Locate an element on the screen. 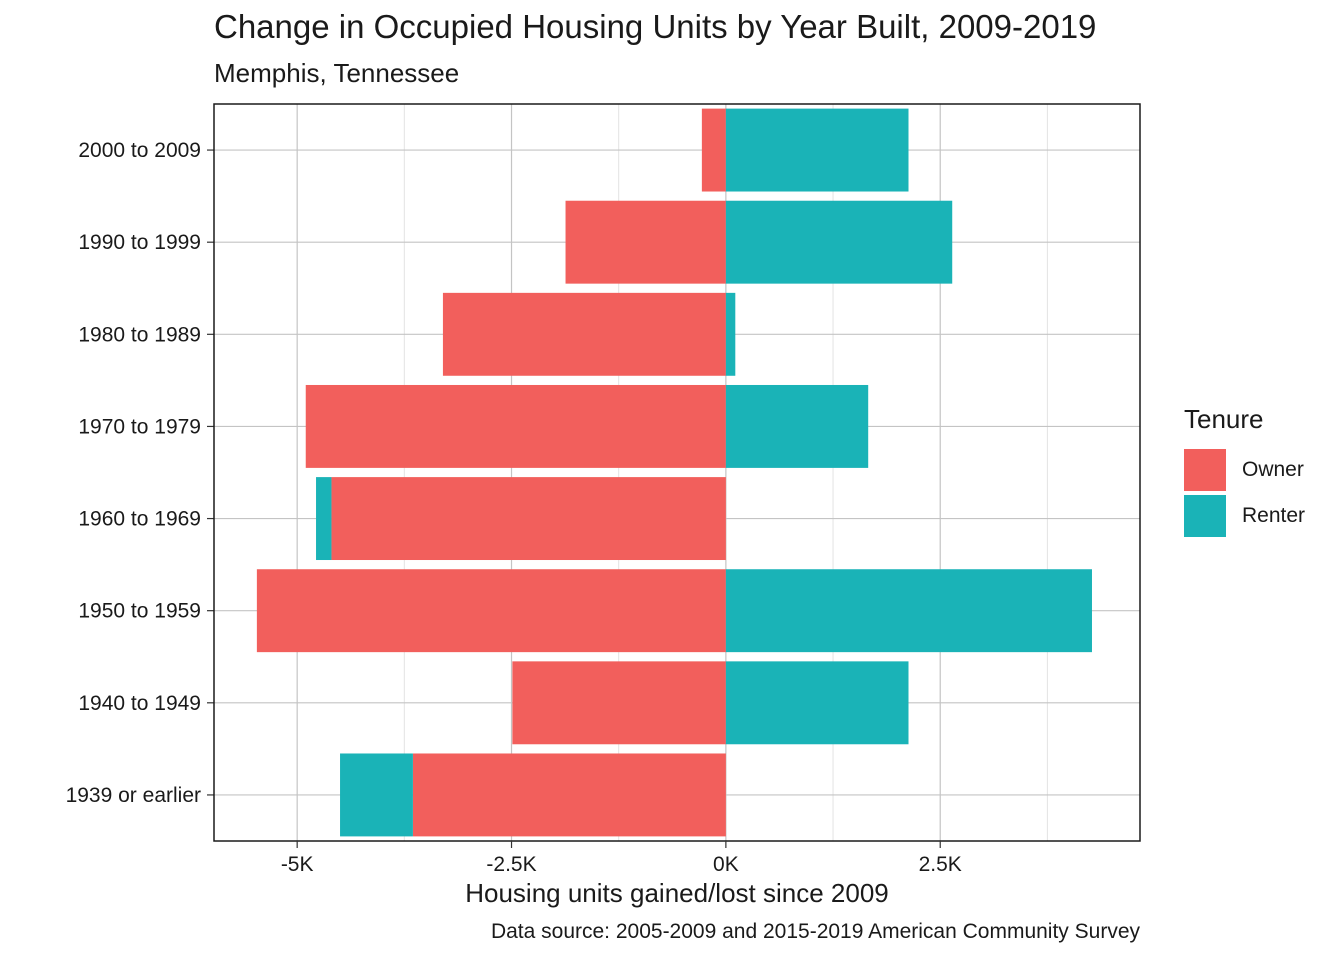 Image resolution: width=1344 pixels, height=960 pixels. legend-item-renter: Renter is located at coordinates (1244, 516).